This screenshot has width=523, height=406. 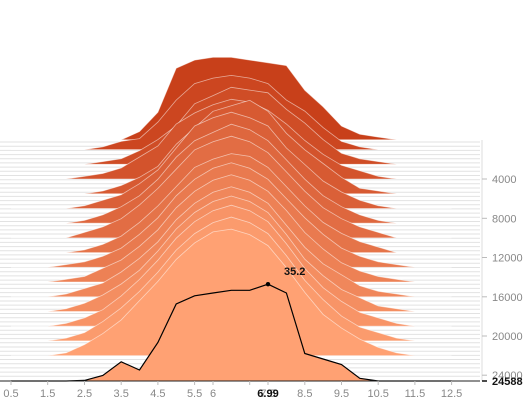 I want to click on y-tick-label: 8000, so click(x=504, y=219).